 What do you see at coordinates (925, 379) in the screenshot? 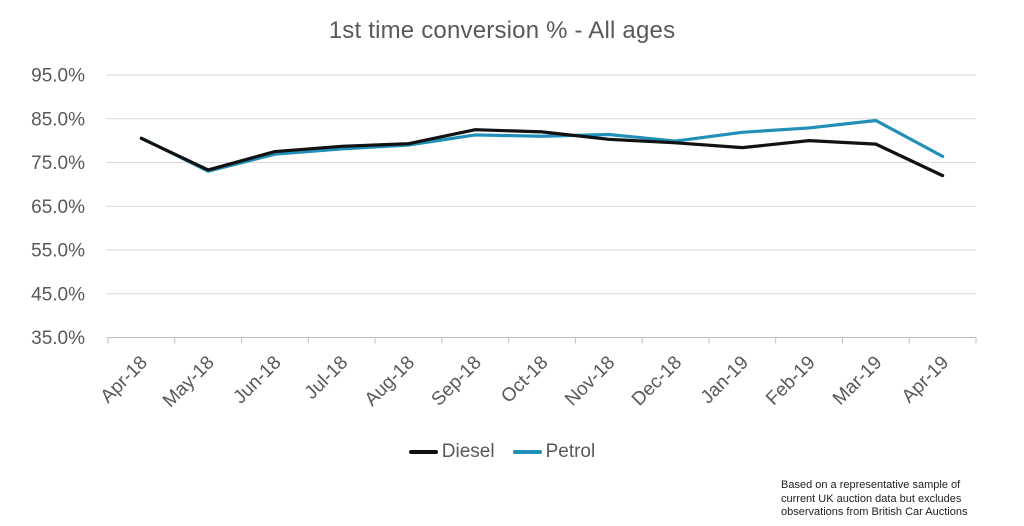
I see `x-axis-label: Apr-19` at bounding box center [925, 379].